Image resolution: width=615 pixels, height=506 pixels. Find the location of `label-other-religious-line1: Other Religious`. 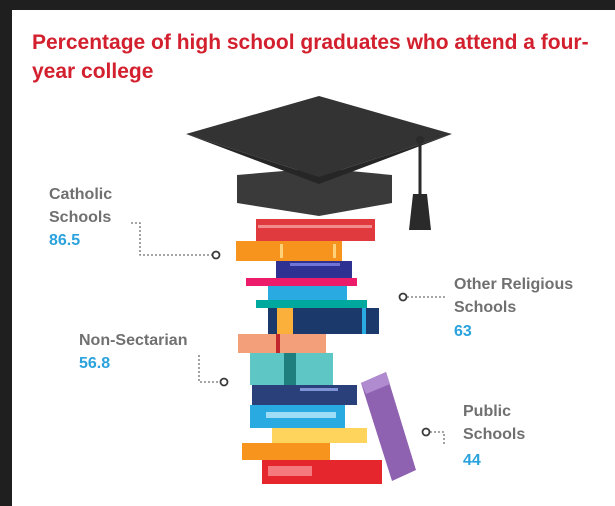

label-other-religious-line1: Other Religious is located at coordinates (514, 284).